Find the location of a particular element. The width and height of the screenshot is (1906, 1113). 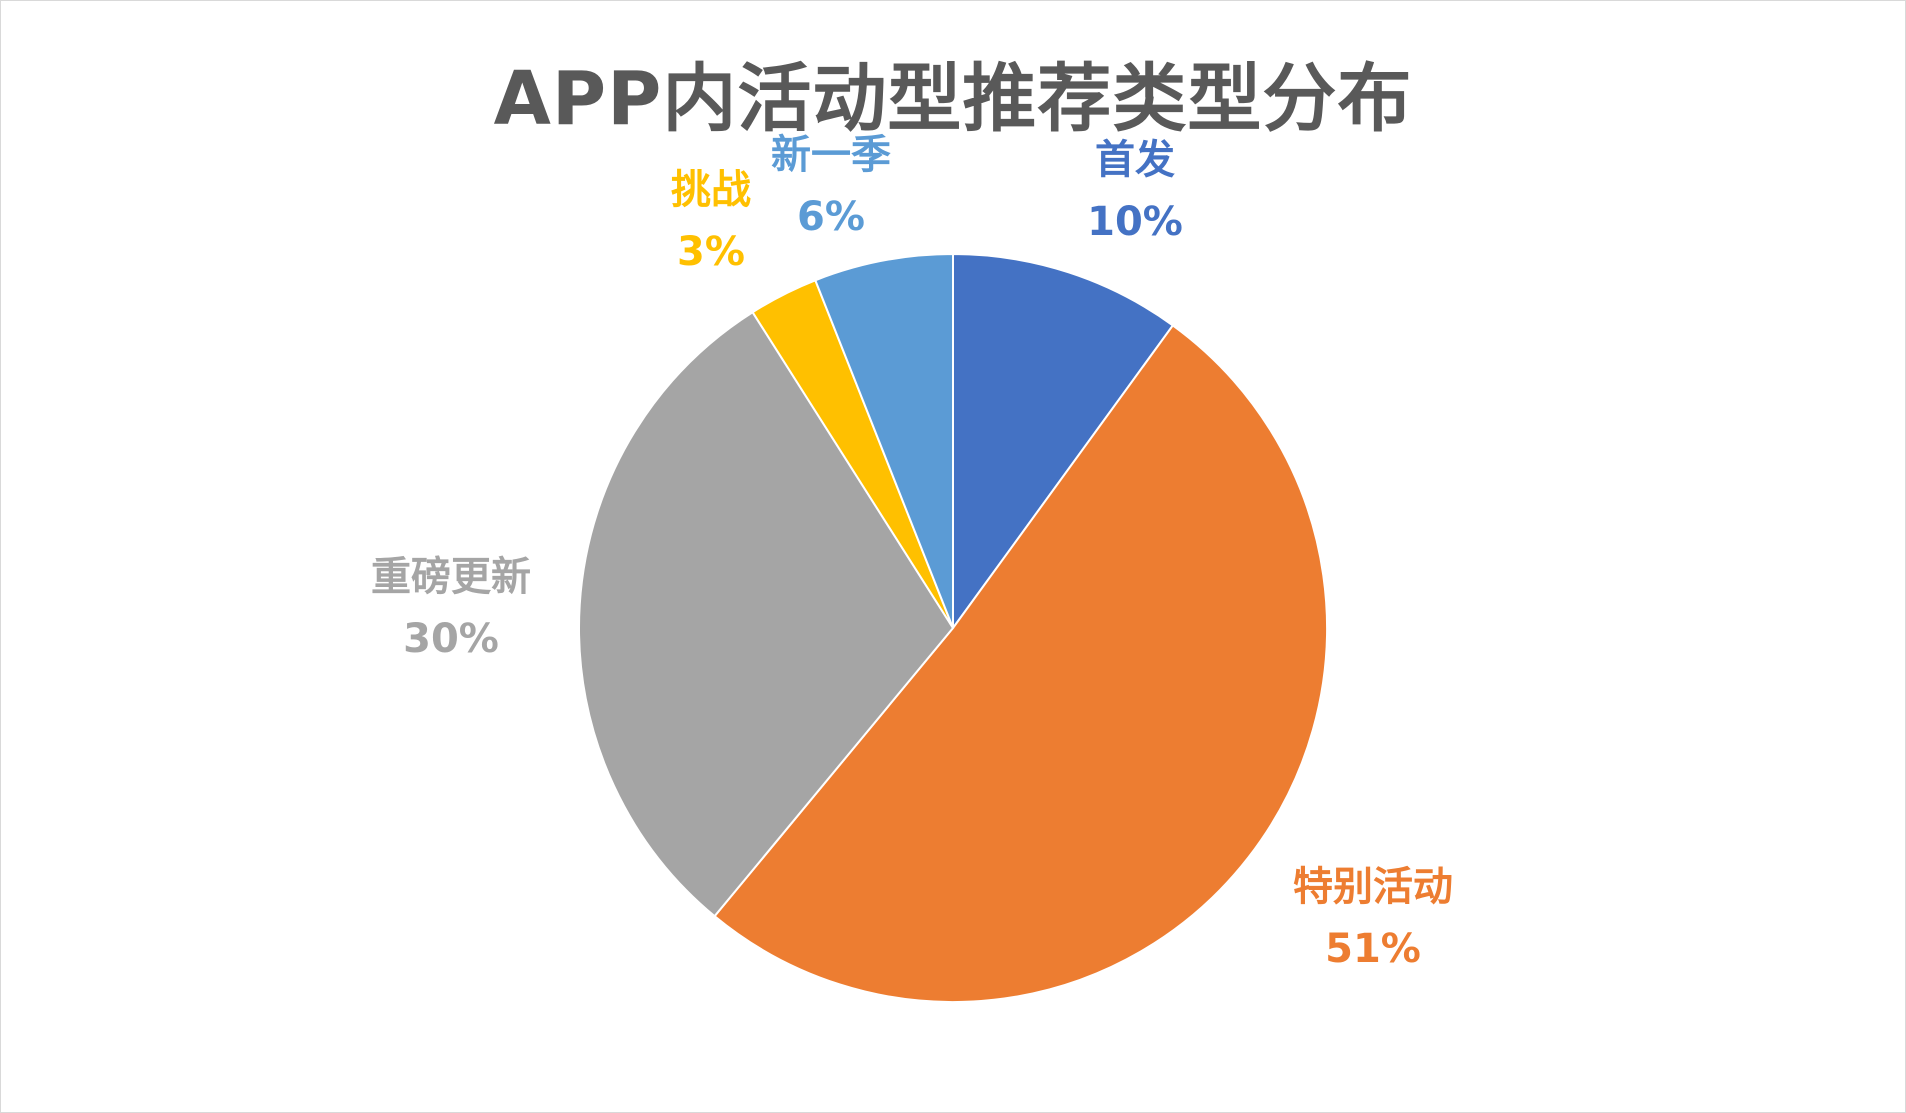

data-label-percent: 10% is located at coordinates (1135, 222).